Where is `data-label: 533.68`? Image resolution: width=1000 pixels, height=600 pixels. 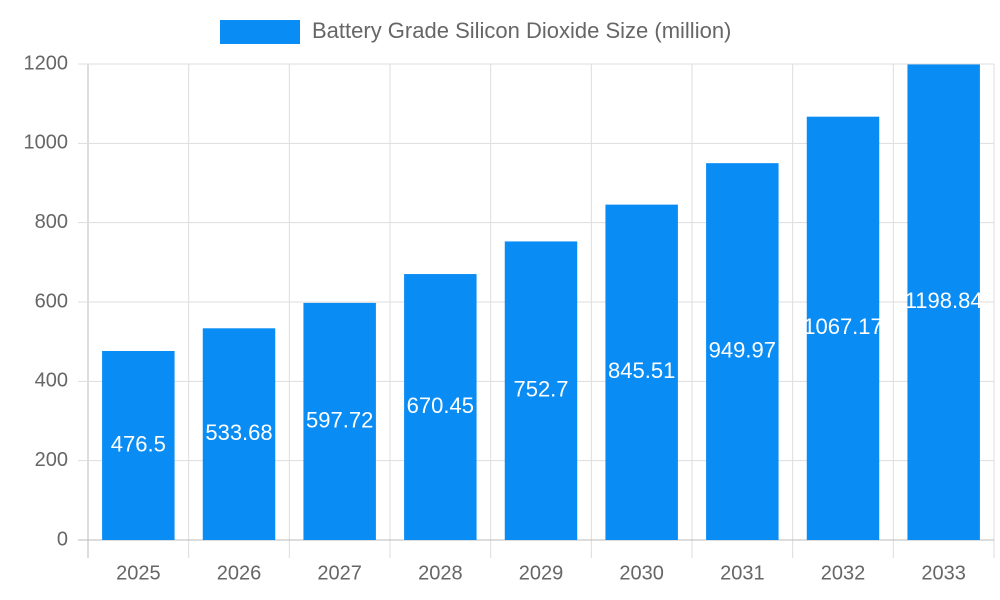 data-label: 533.68 is located at coordinates (238, 432).